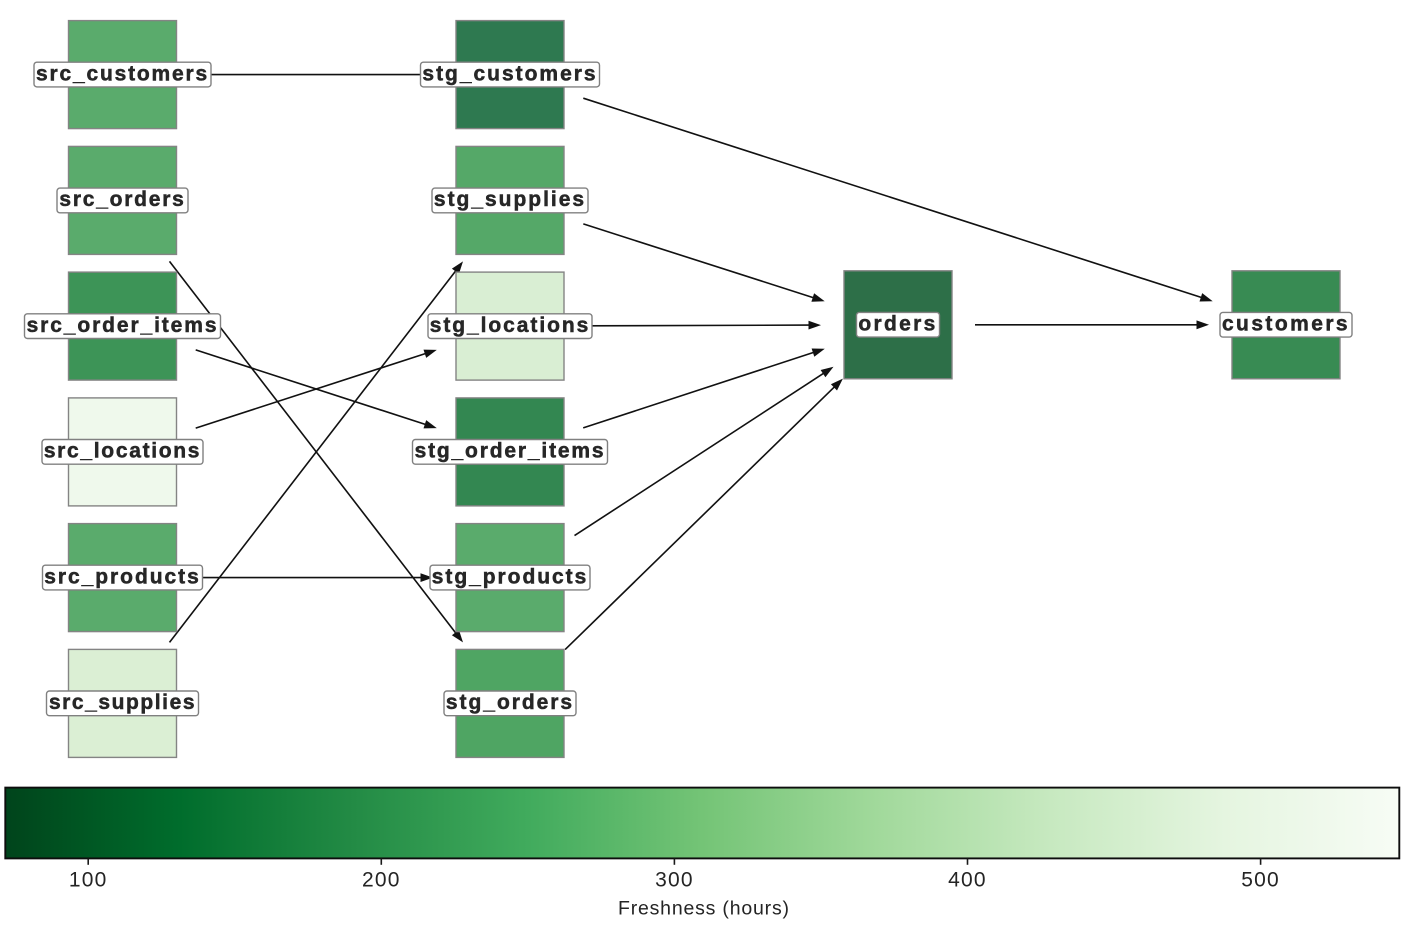 Image resolution: width=1410 pixels, height=931 pixels. Describe the element at coordinates (510, 702) in the screenshot. I see `svg-text: stg_orders` at that location.